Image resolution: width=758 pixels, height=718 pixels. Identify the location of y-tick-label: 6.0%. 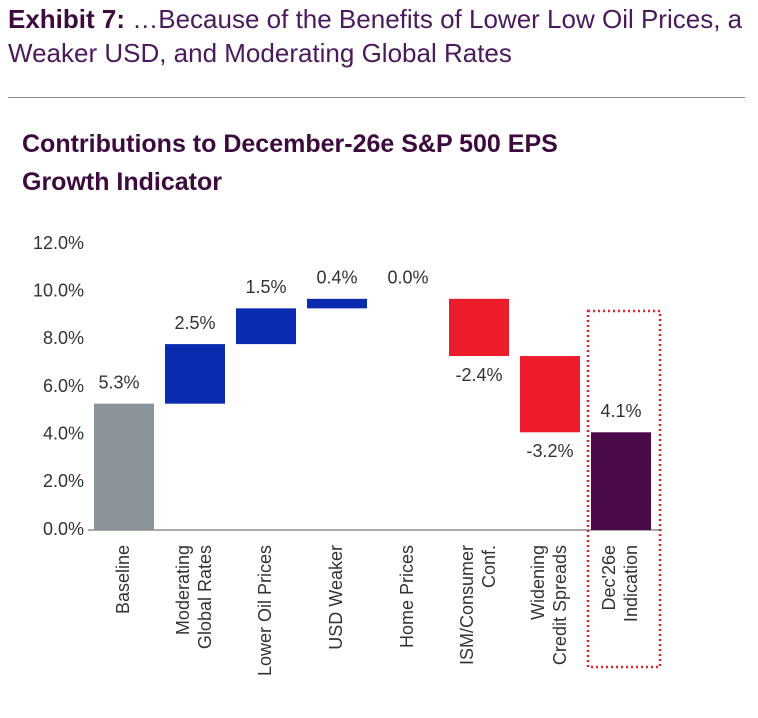
(63, 386).